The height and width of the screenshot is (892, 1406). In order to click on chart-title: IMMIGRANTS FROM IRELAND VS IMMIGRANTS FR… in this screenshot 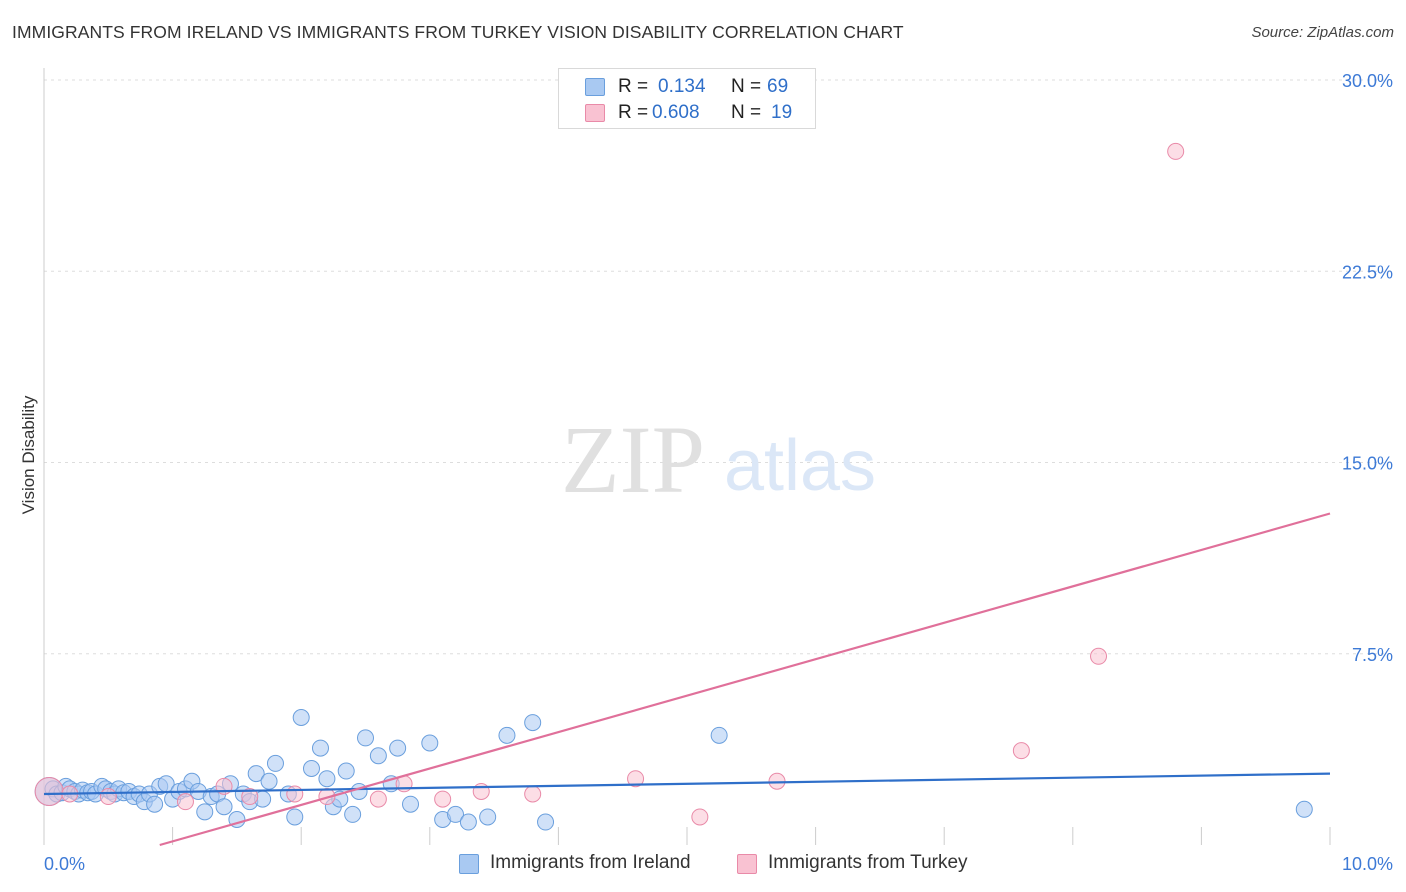, I will do `click(458, 32)`.